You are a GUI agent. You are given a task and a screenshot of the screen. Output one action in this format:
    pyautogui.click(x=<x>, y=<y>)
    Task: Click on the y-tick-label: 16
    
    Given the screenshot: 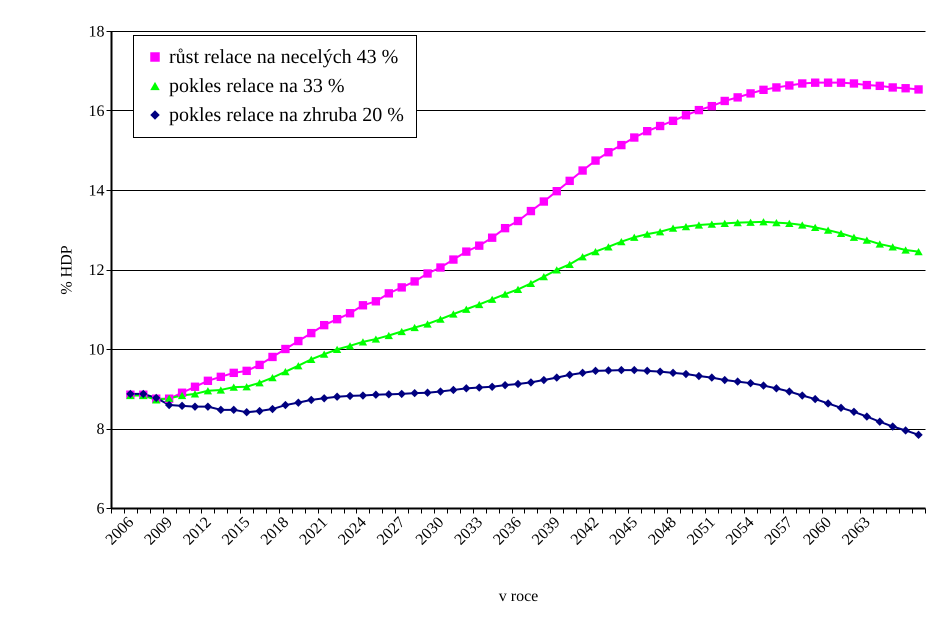 What is the action you would take?
    pyautogui.click(x=96, y=111)
    